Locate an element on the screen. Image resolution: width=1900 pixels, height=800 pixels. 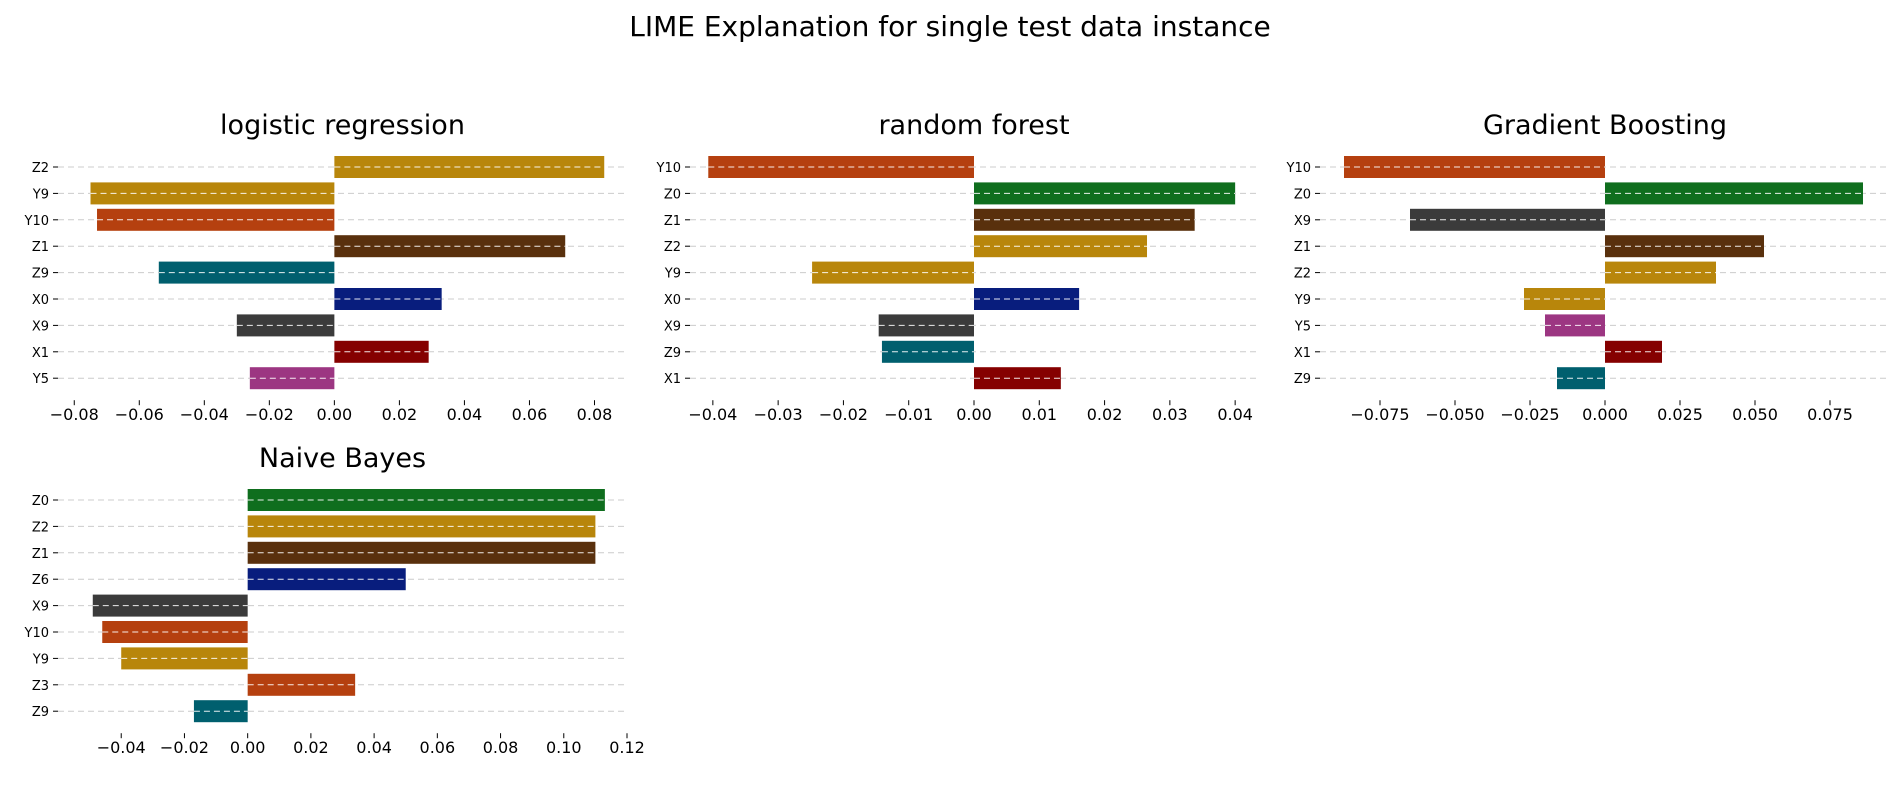
x-tick-label: −0.050 is located at coordinates (1454, 414).